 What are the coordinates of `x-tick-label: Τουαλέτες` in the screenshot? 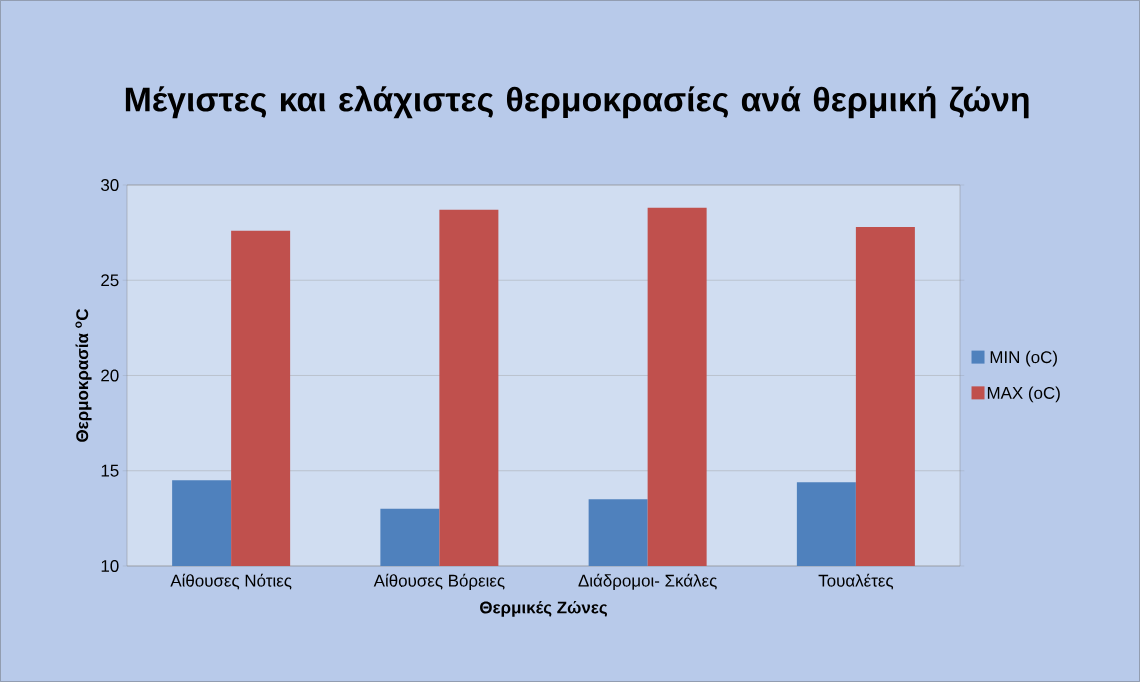 It's located at (856, 581).